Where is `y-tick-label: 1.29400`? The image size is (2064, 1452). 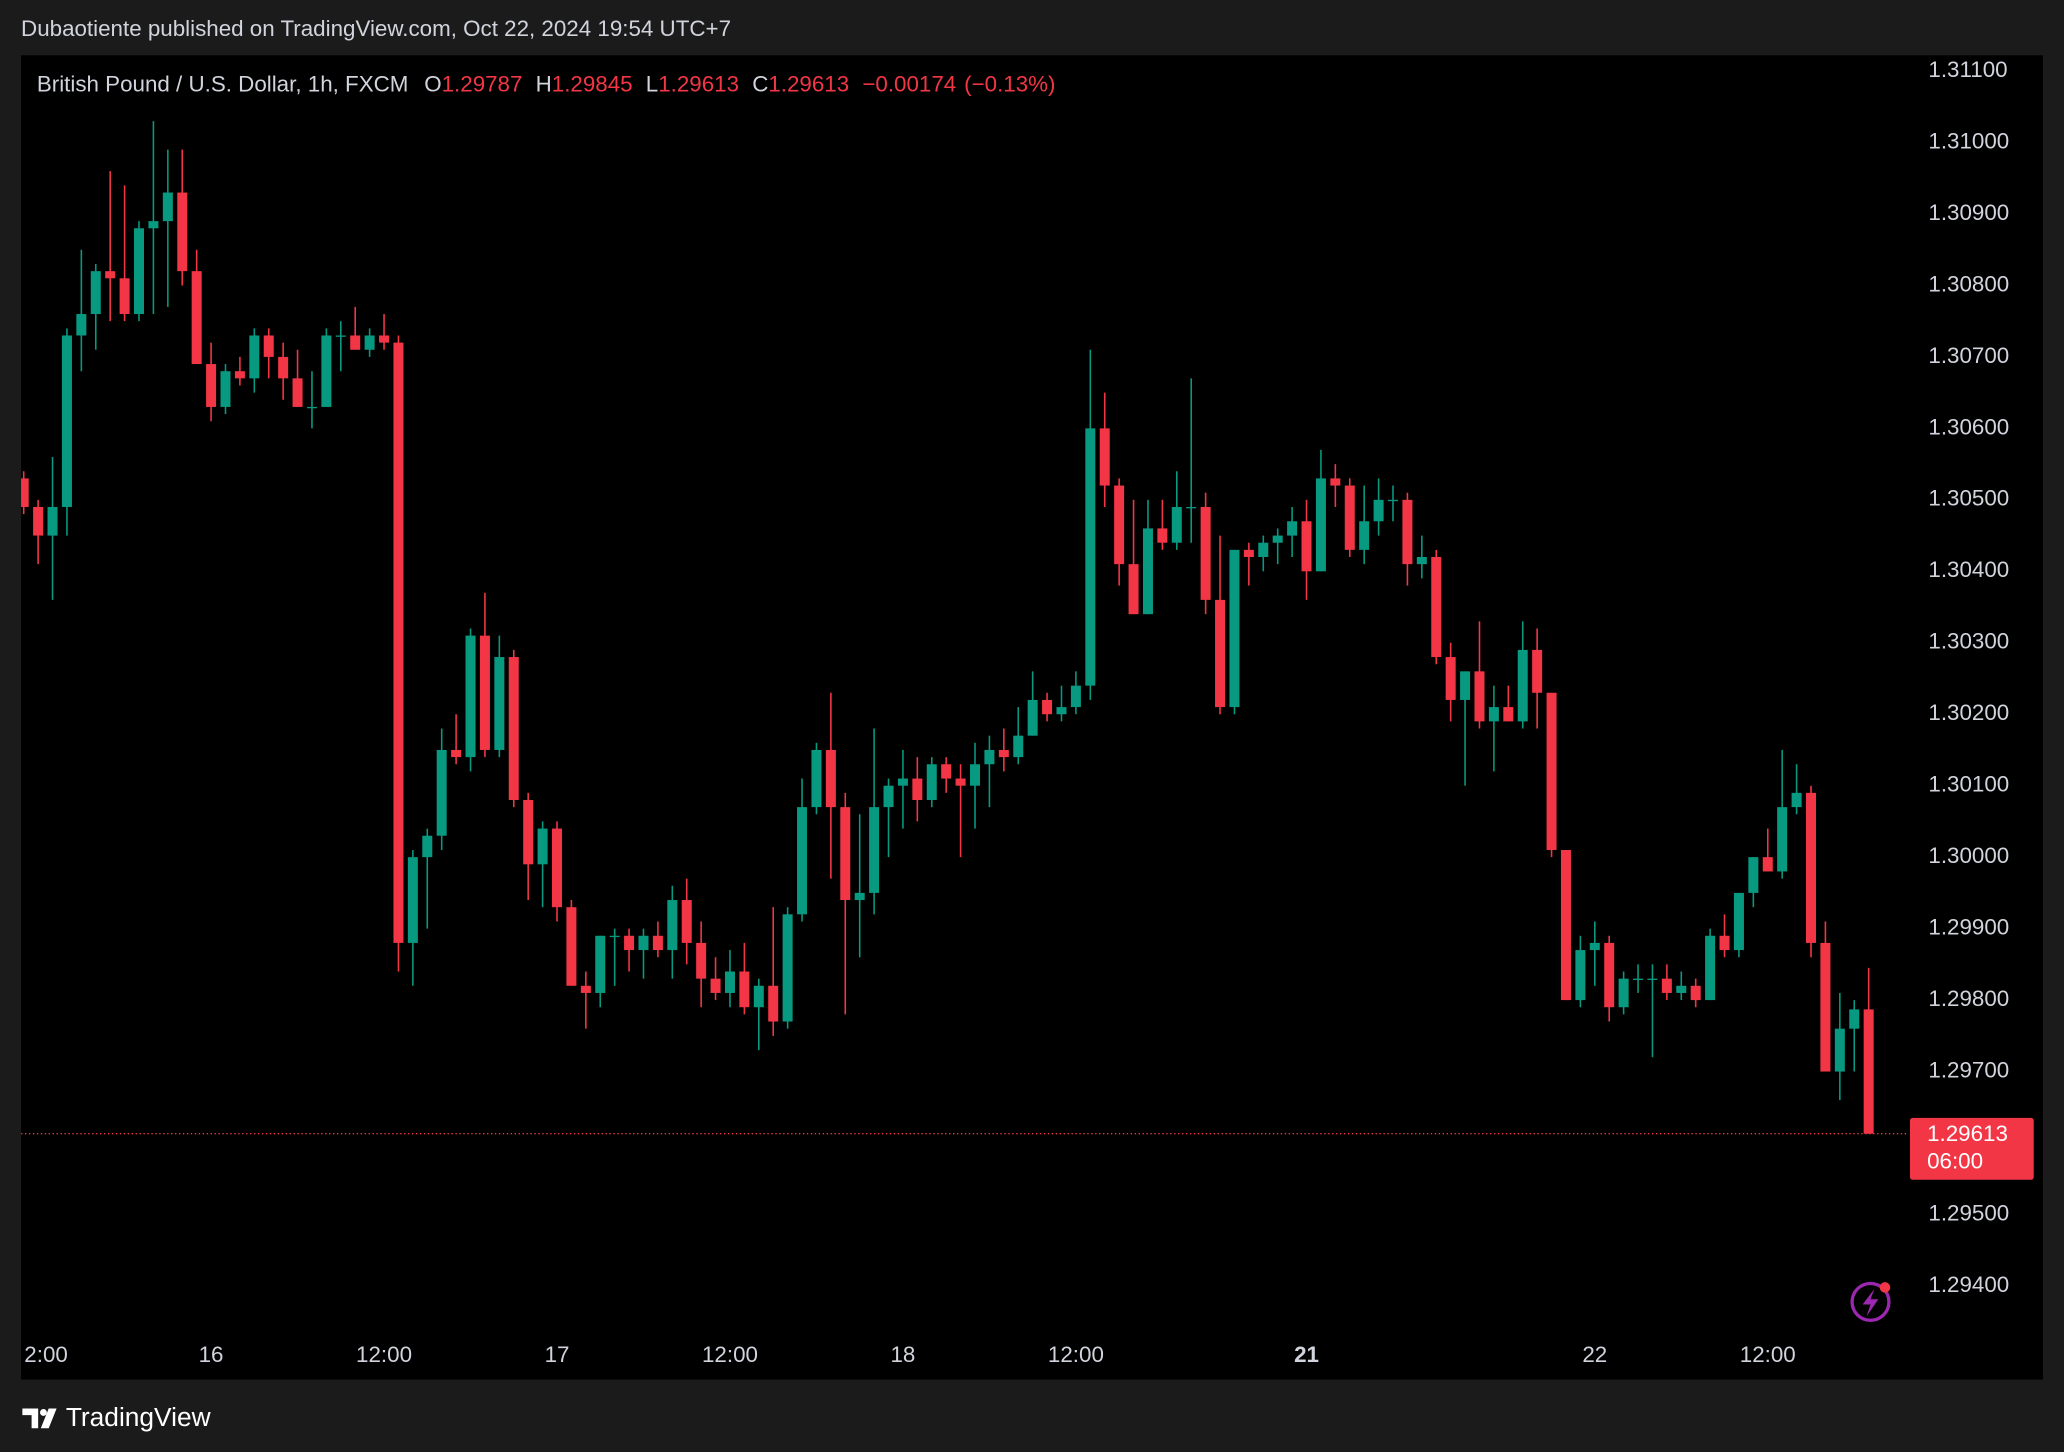 y-tick-label: 1.29400 is located at coordinates (1968, 1284).